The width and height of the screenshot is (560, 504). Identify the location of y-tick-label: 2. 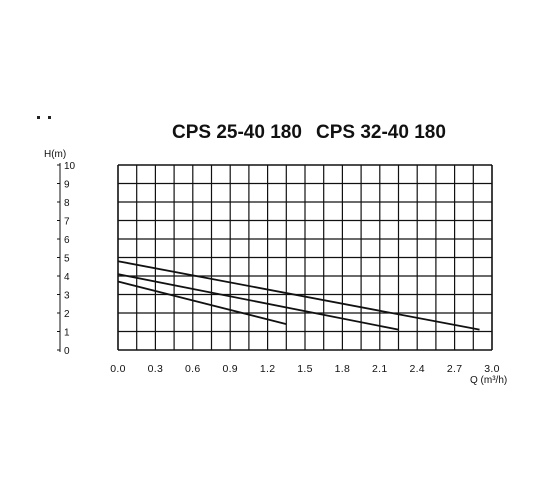
(67, 314).